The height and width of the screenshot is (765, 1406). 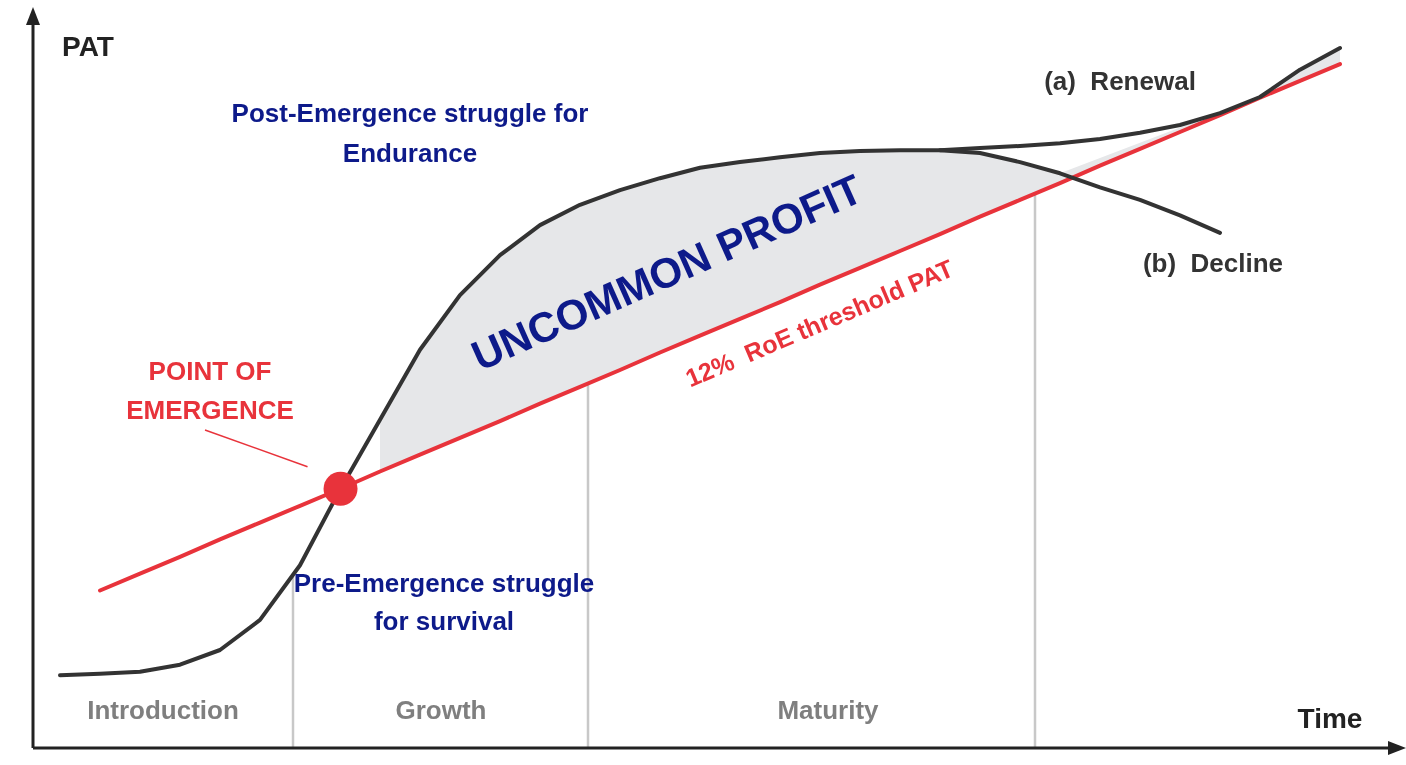 I want to click on annotation: POINT OF EMERGENCE, so click(x=210, y=391).